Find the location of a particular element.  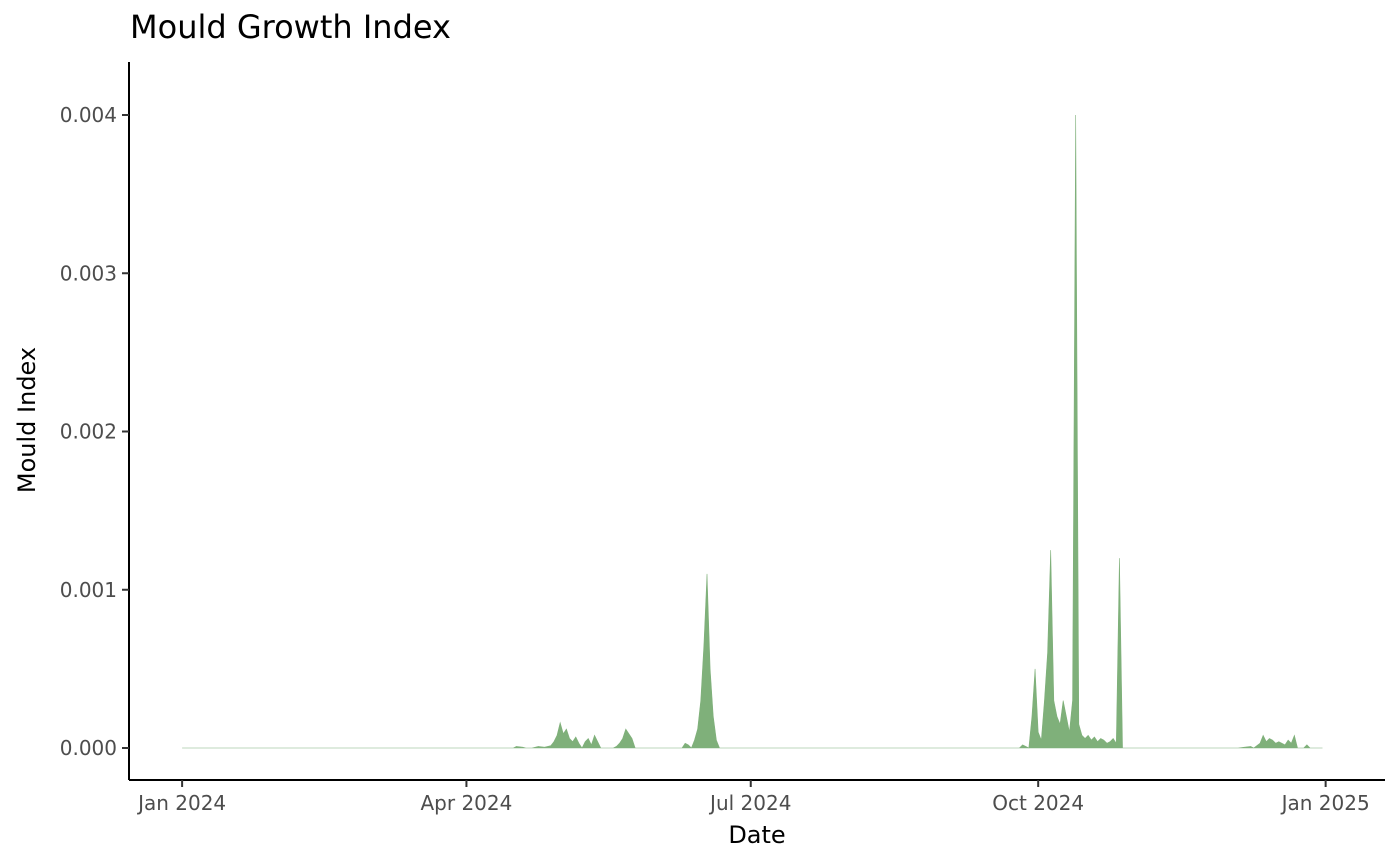

y-axis-title: Mould Index is located at coordinates (27, 420).